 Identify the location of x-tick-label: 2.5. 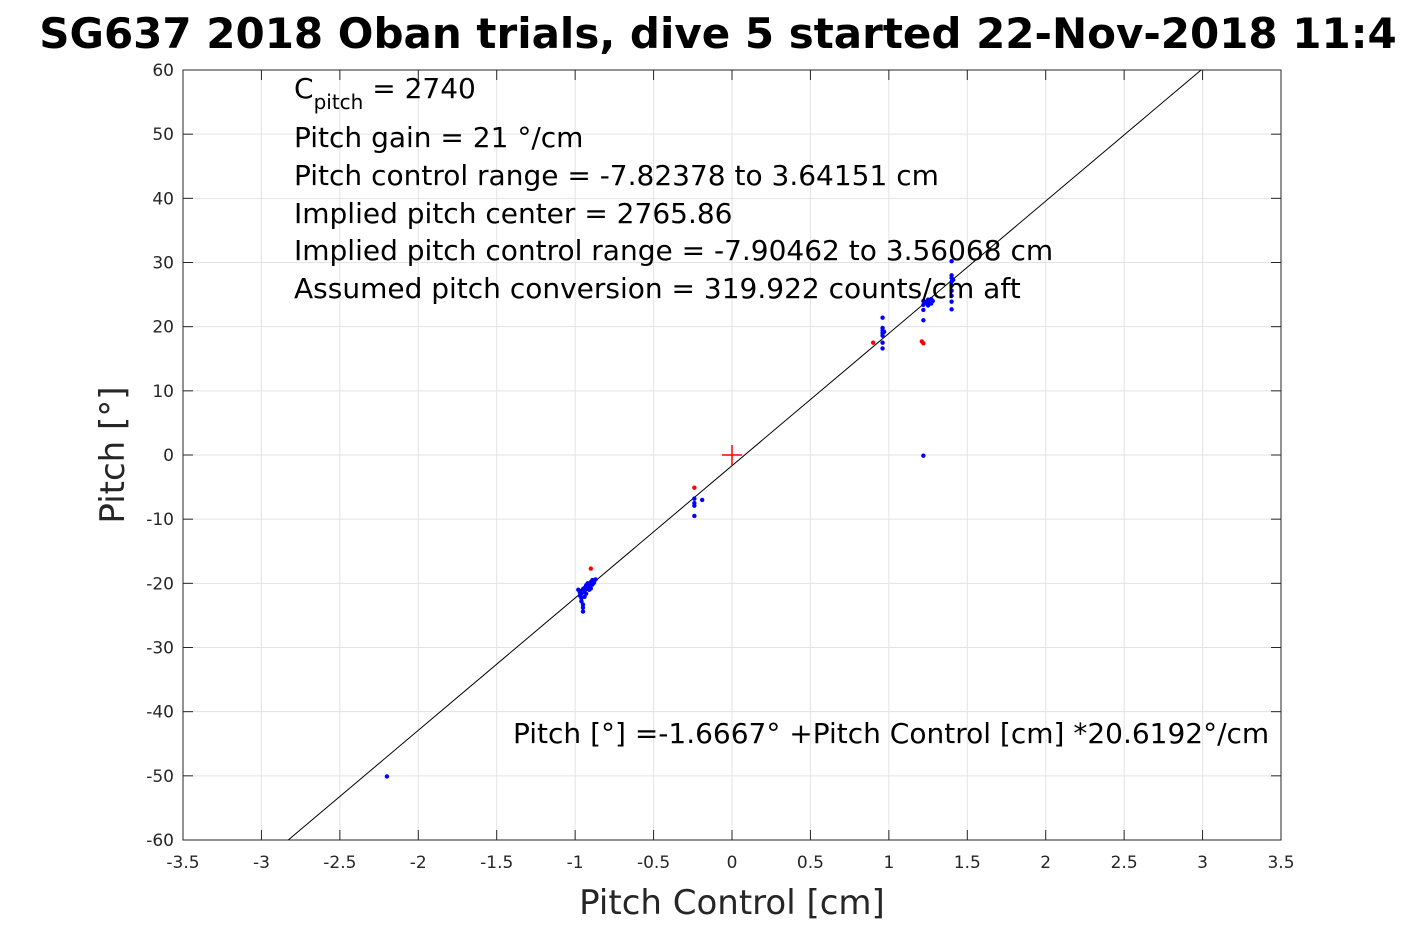
(1124, 863).